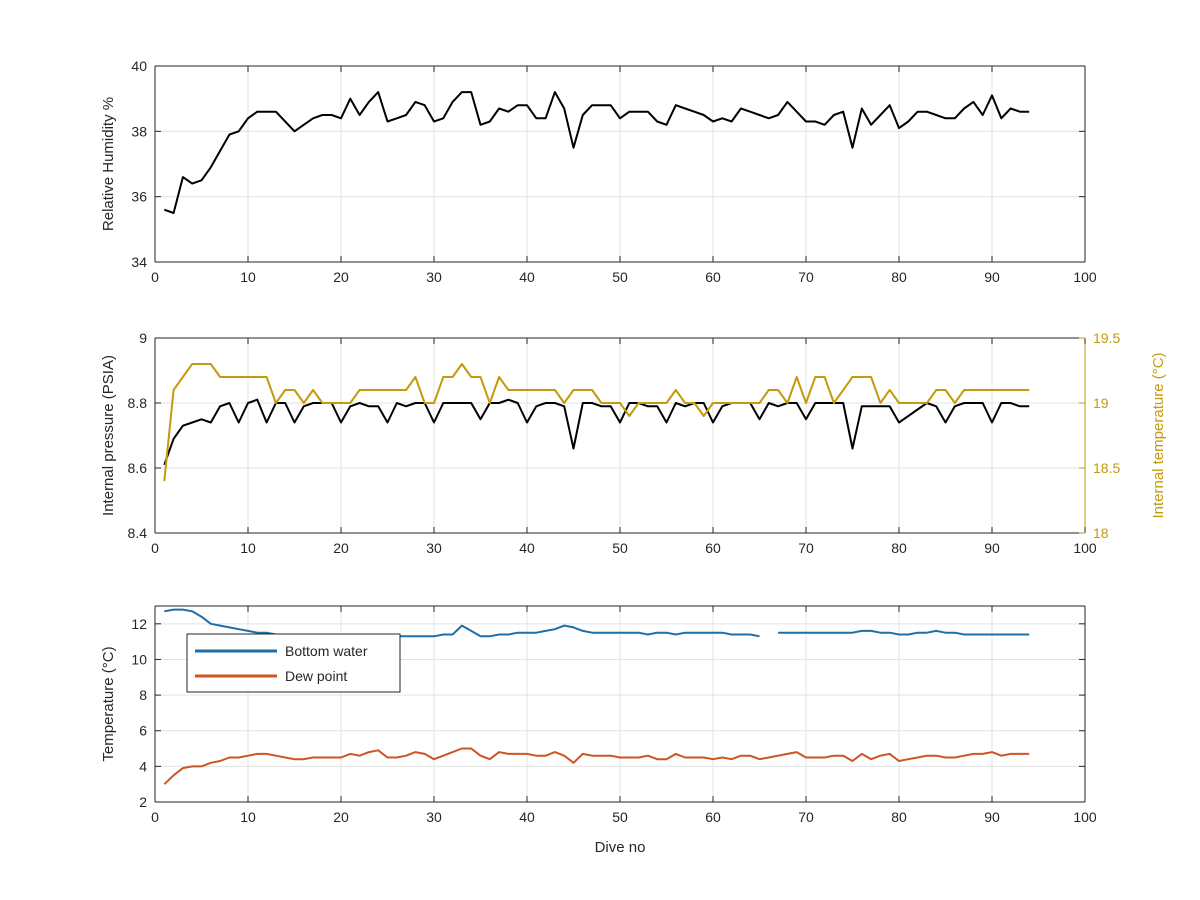  I want to click on y-tick-label: 10, so click(139, 659).